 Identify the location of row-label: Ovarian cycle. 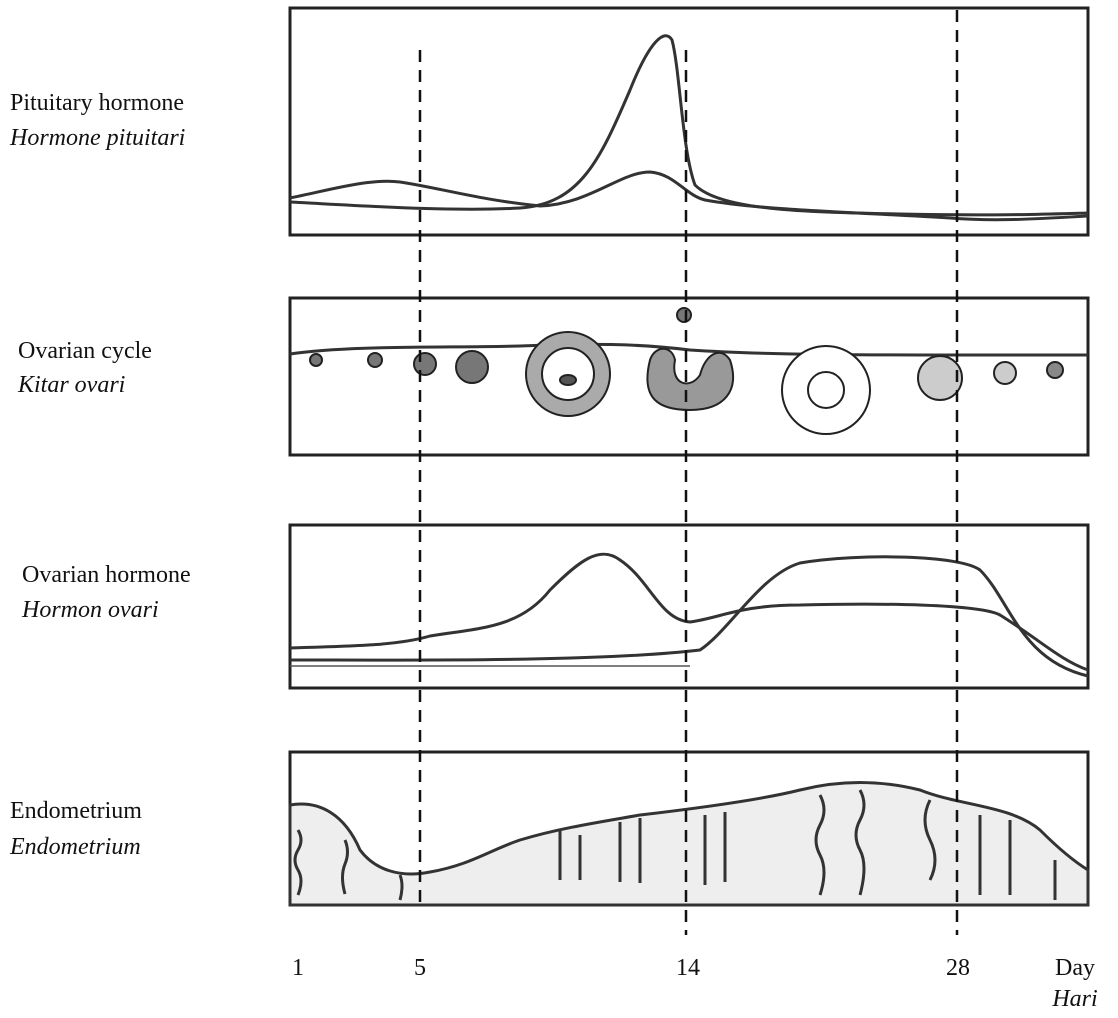
(85, 351).